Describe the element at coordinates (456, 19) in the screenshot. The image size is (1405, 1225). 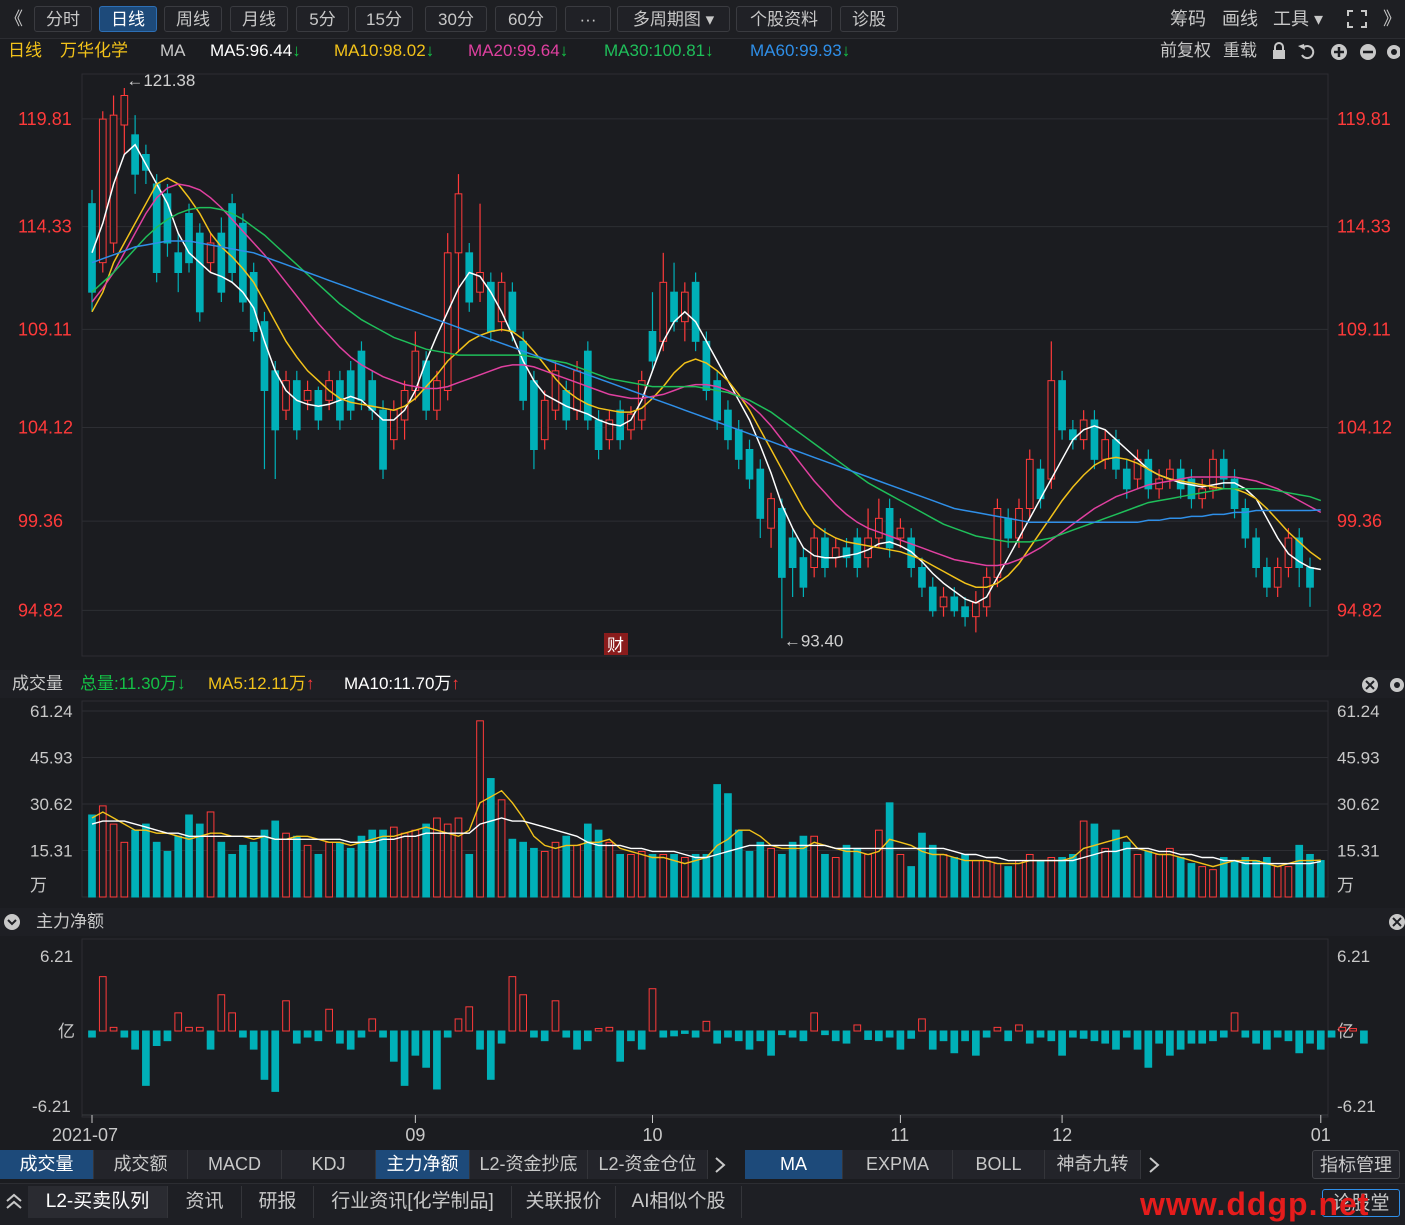
I see `period-tab: 30分` at that location.